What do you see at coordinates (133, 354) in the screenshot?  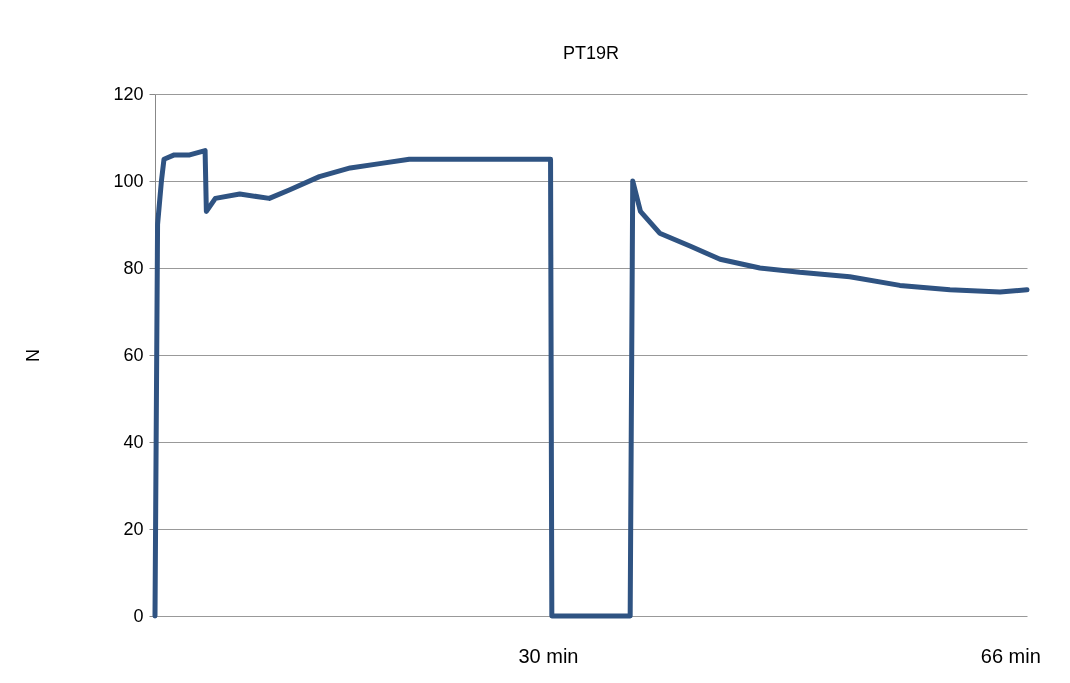 I see `y-tick-label: 60` at bounding box center [133, 354].